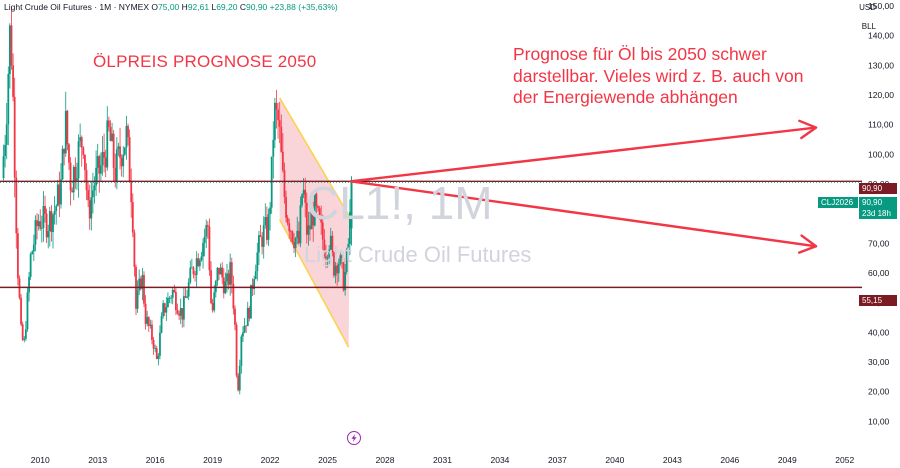  What do you see at coordinates (327, 460) in the screenshot?
I see `x-tick-label: 2025` at bounding box center [327, 460].